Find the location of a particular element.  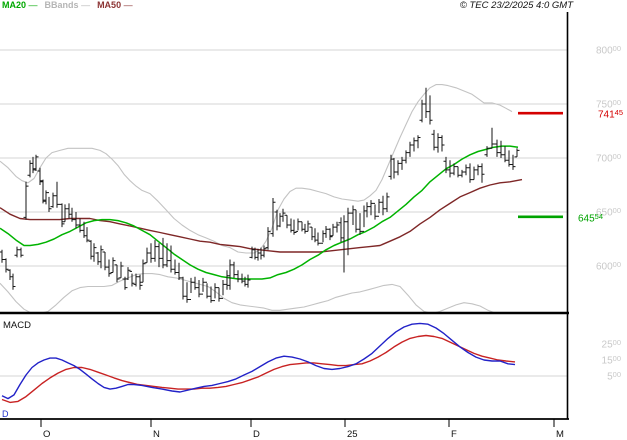

price-axis-labels: 80000 75000 70000 65000 60000 is located at coordinates (608, 158).